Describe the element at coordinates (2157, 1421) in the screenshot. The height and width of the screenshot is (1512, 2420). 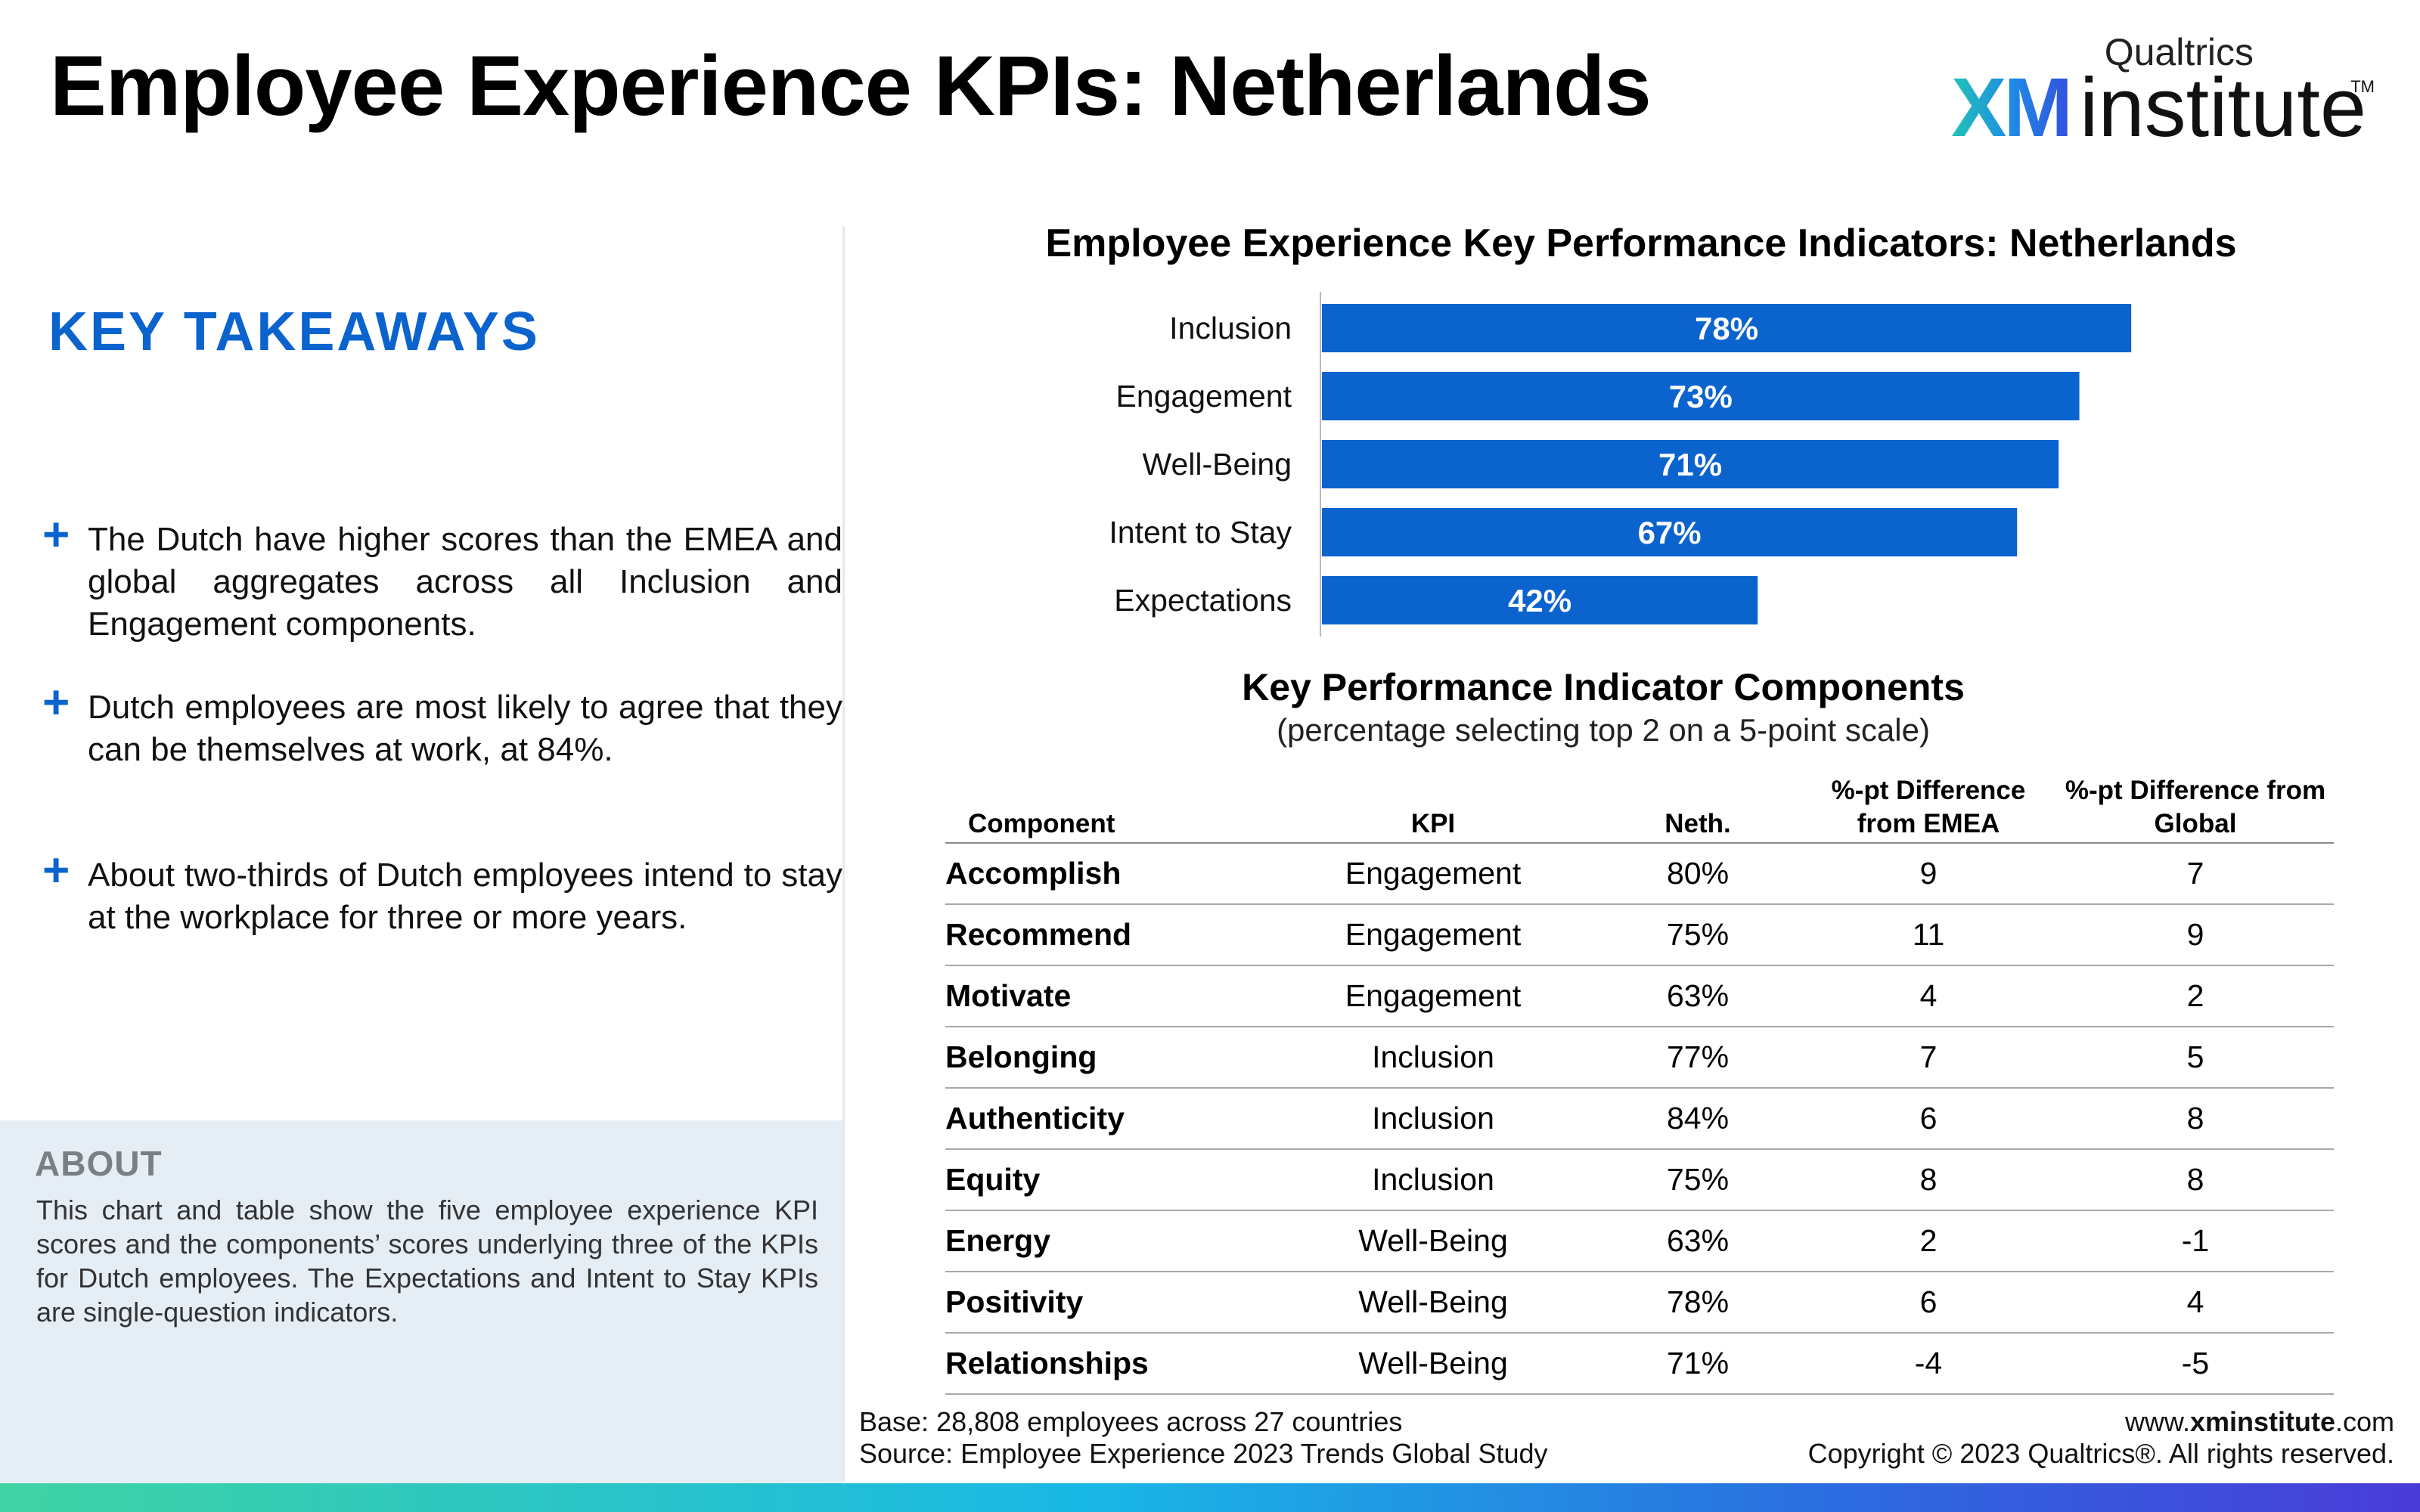
I see `url-prefix: www.` at that location.